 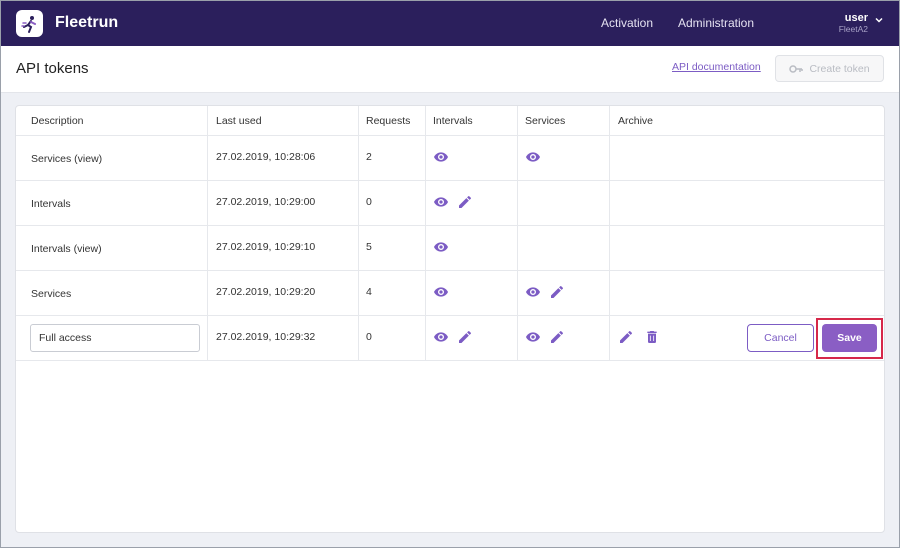 What do you see at coordinates (856, 18) in the screenshot?
I see `user-name: user` at bounding box center [856, 18].